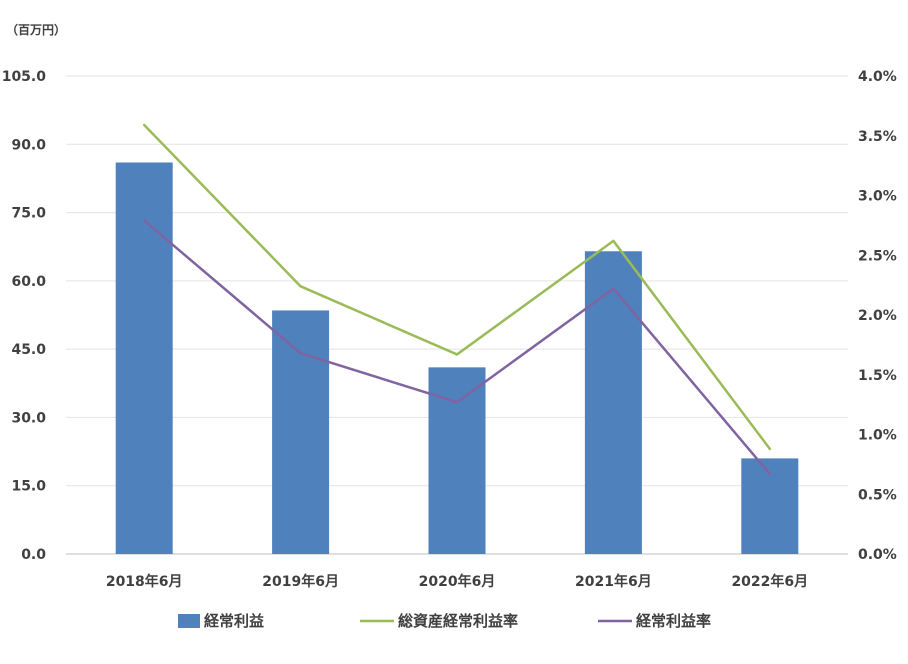  What do you see at coordinates (28, 282) in the screenshot?
I see `left-axis-tick-label: 60.0` at bounding box center [28, 282].